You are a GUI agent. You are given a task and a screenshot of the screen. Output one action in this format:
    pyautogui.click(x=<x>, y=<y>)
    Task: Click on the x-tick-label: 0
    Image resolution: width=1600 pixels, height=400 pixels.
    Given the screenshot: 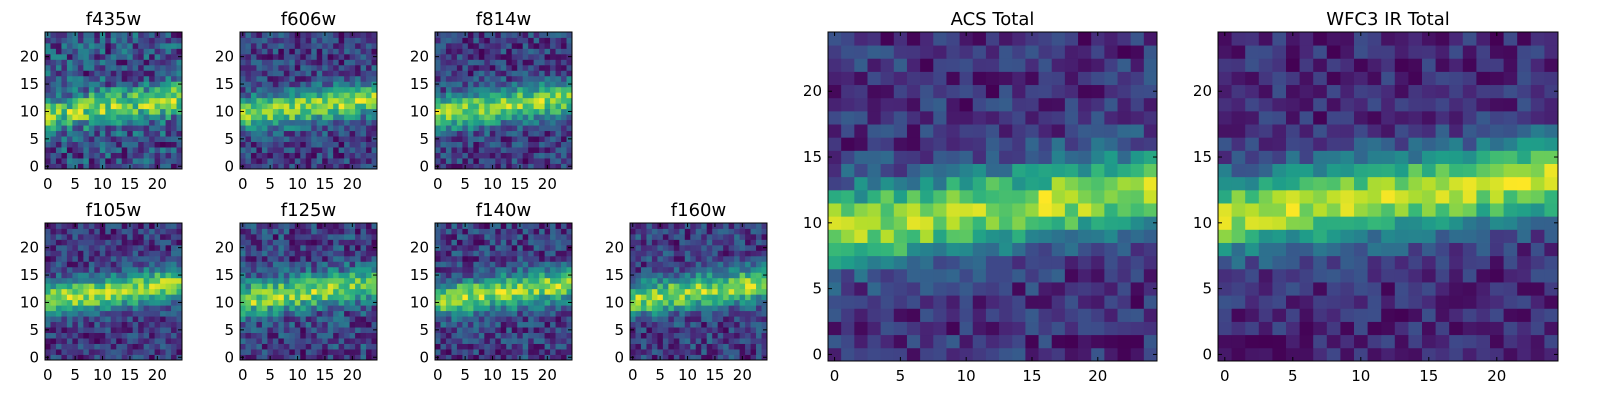 What is the action you would take?
    pyautogui.click(x=633, y=375)
    